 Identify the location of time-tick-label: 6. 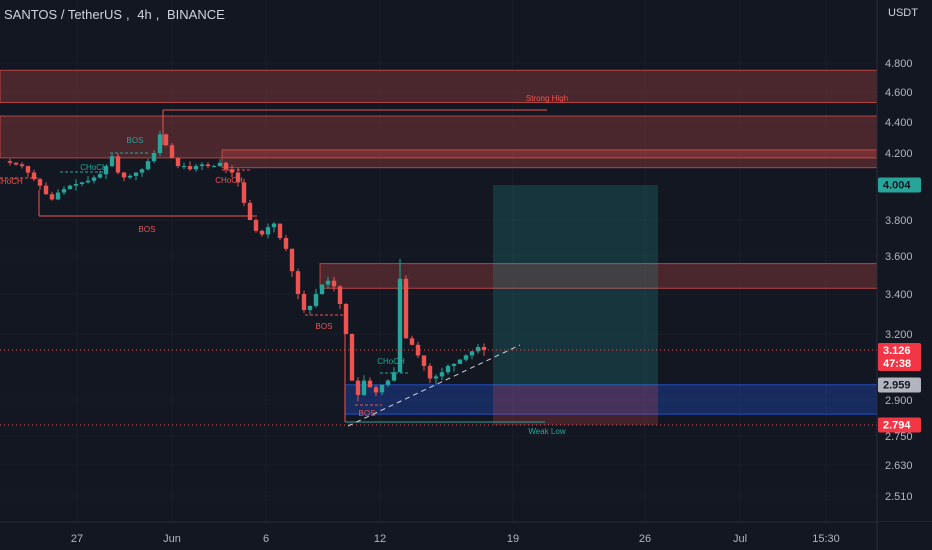
(266, 539).